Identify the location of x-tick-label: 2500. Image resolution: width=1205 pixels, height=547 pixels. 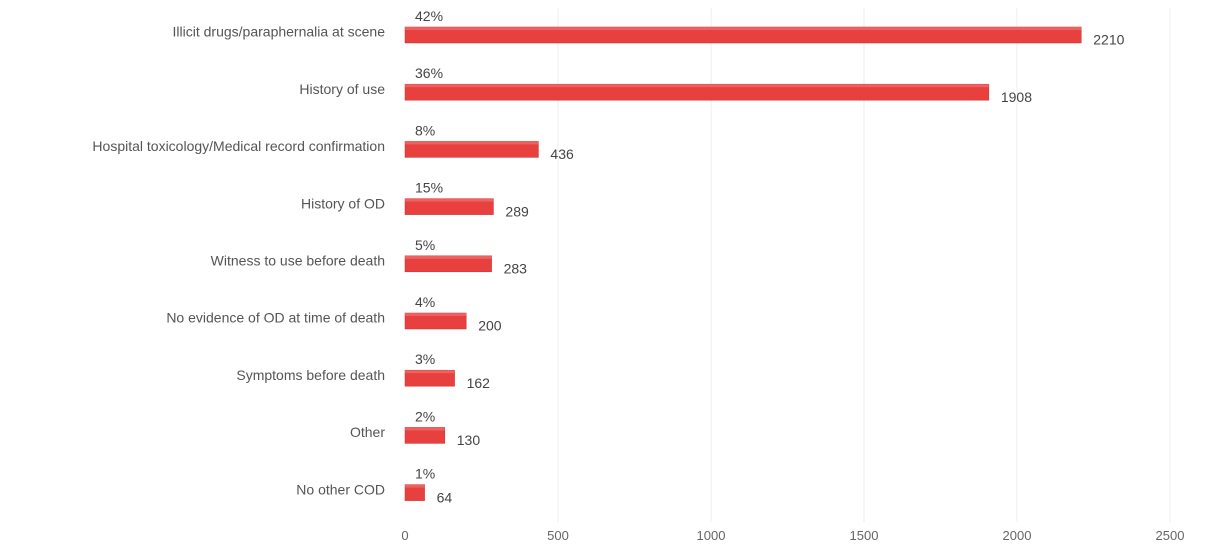
(1170, 535).